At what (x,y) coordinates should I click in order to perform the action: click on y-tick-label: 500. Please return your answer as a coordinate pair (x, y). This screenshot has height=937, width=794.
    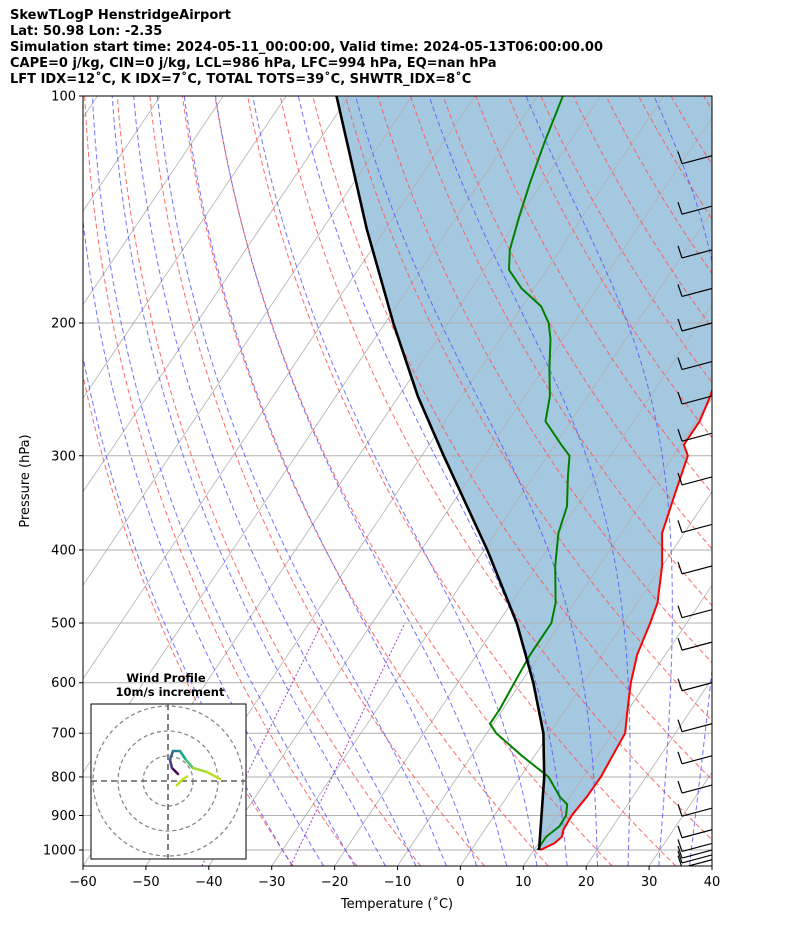
    Looking at the image, I should click on (63, 624).